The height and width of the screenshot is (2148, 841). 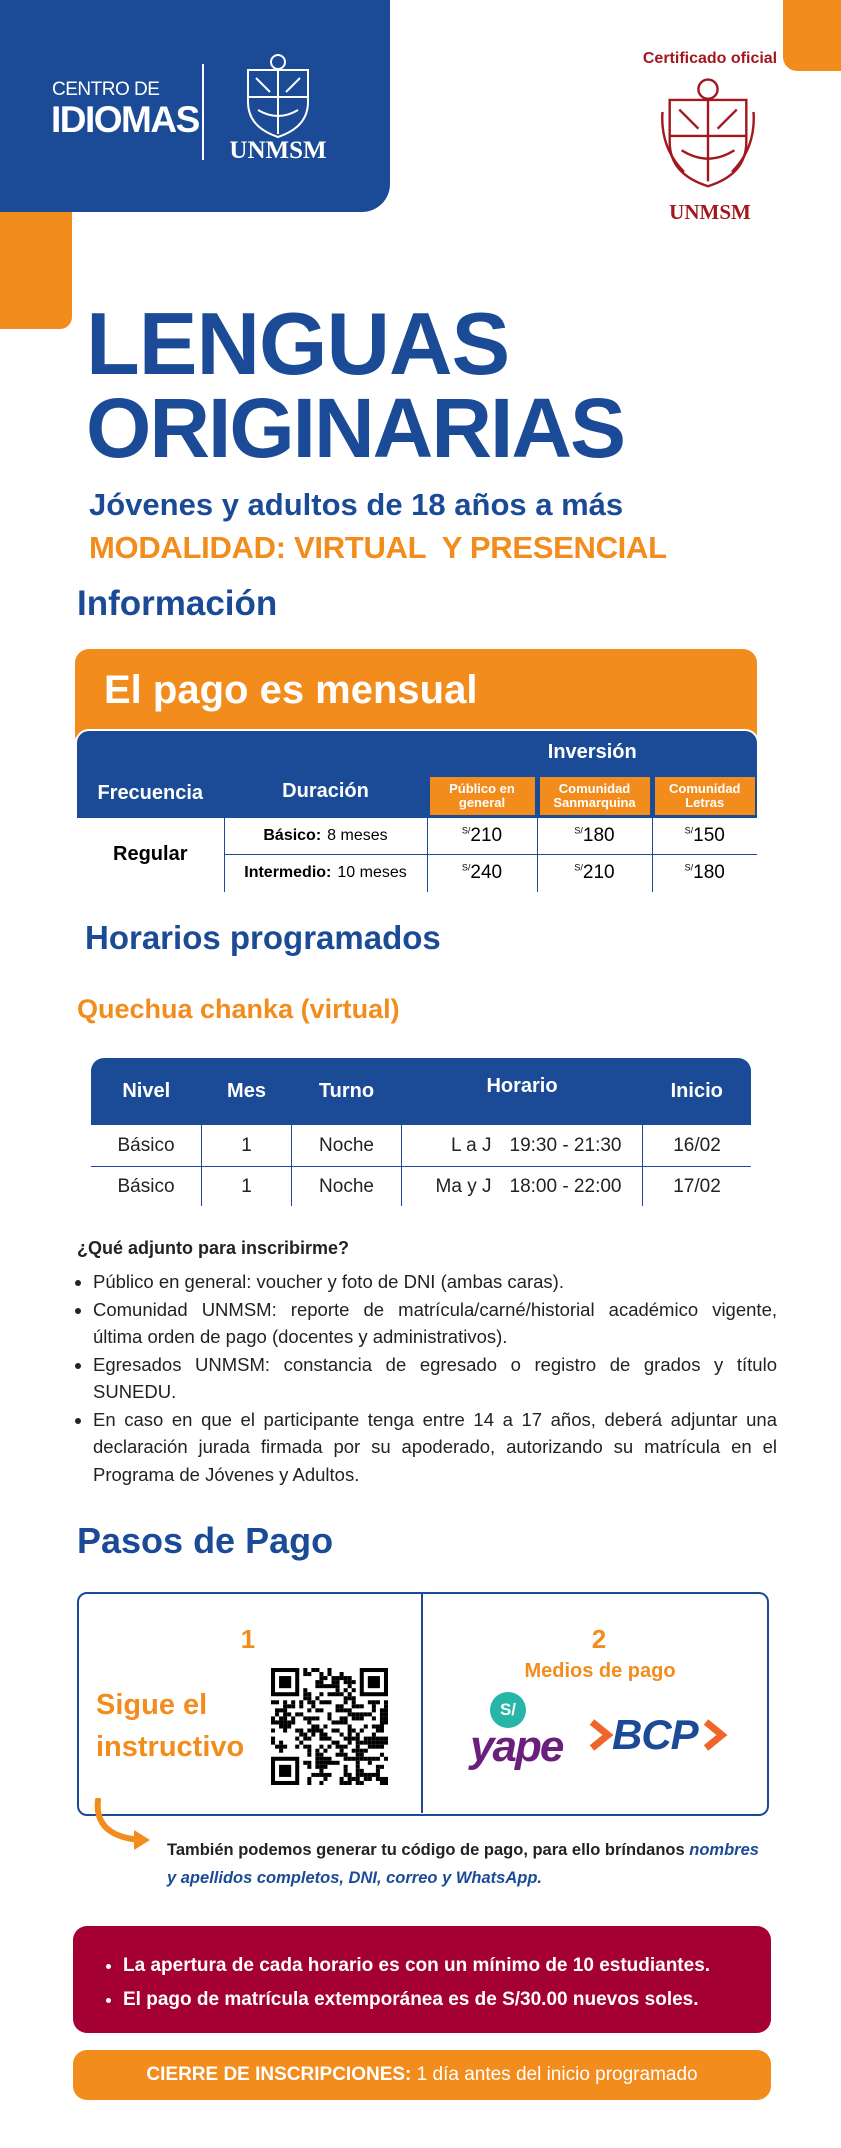 What do you see at coordinates (146, 1091) in the screenshot?
I see `header-cell: Nivel` at bounding box center [146, 1091].